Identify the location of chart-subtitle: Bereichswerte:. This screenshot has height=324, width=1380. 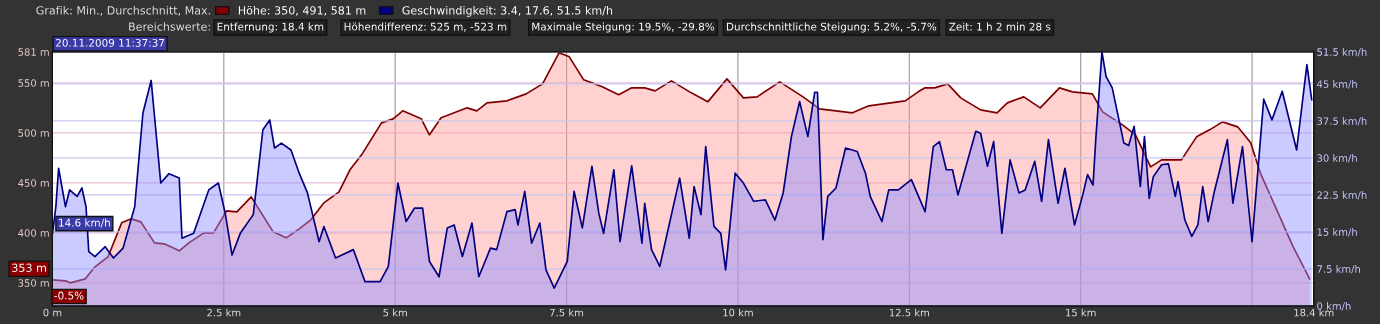
(169, 26).